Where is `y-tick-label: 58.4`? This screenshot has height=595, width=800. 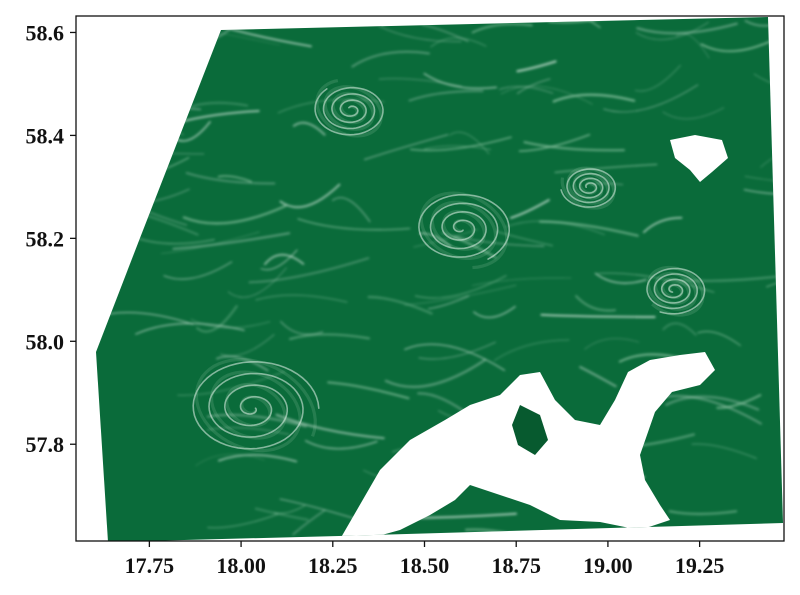 y-tick-label: 58.4 is located at coordinates (45, 135).